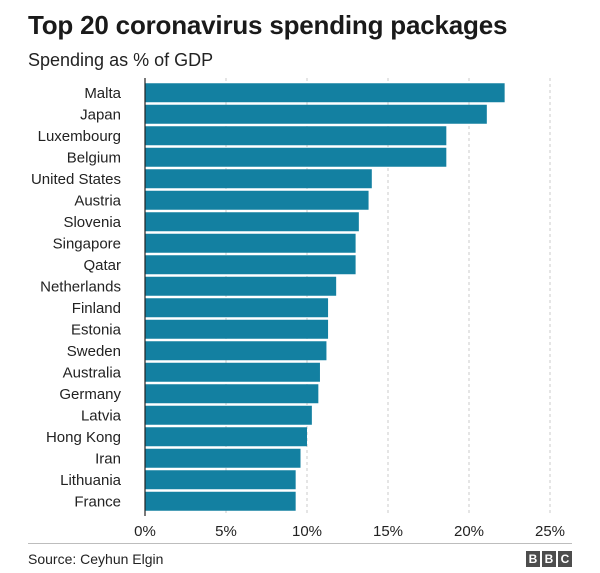 The image size is (600, 573). I want to click on x-tick-label: 0%, so click(145, 531).